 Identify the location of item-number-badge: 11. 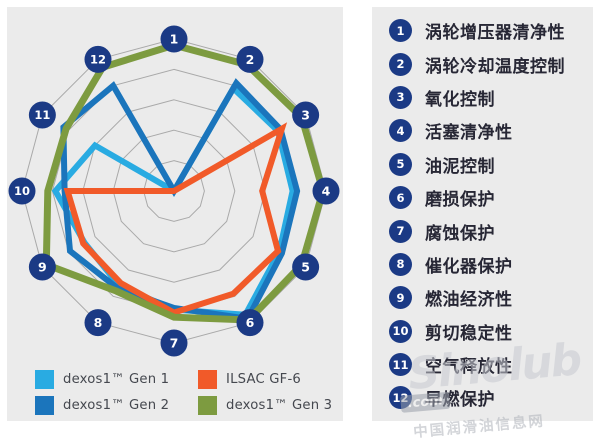
(400, 365).